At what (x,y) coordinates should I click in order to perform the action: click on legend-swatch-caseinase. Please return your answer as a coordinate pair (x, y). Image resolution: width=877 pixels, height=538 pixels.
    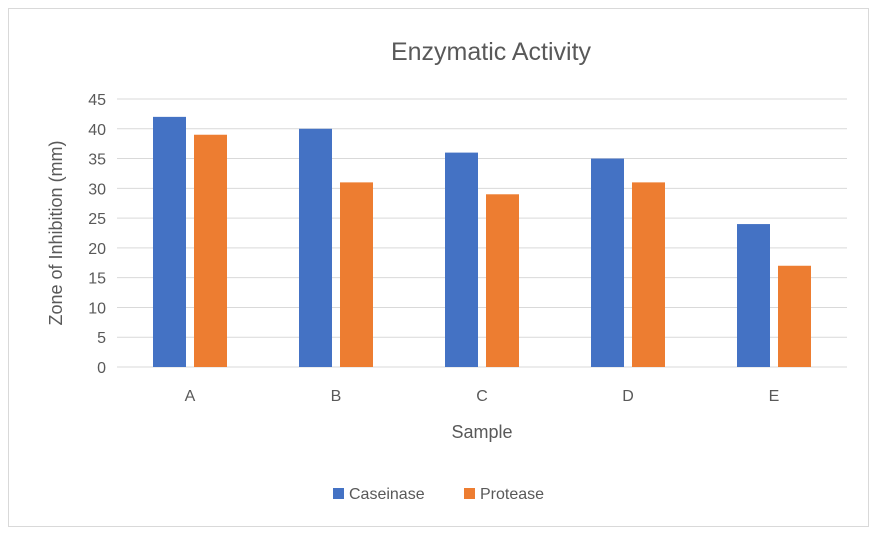
    Looking at the image, I should click on (338, 493).